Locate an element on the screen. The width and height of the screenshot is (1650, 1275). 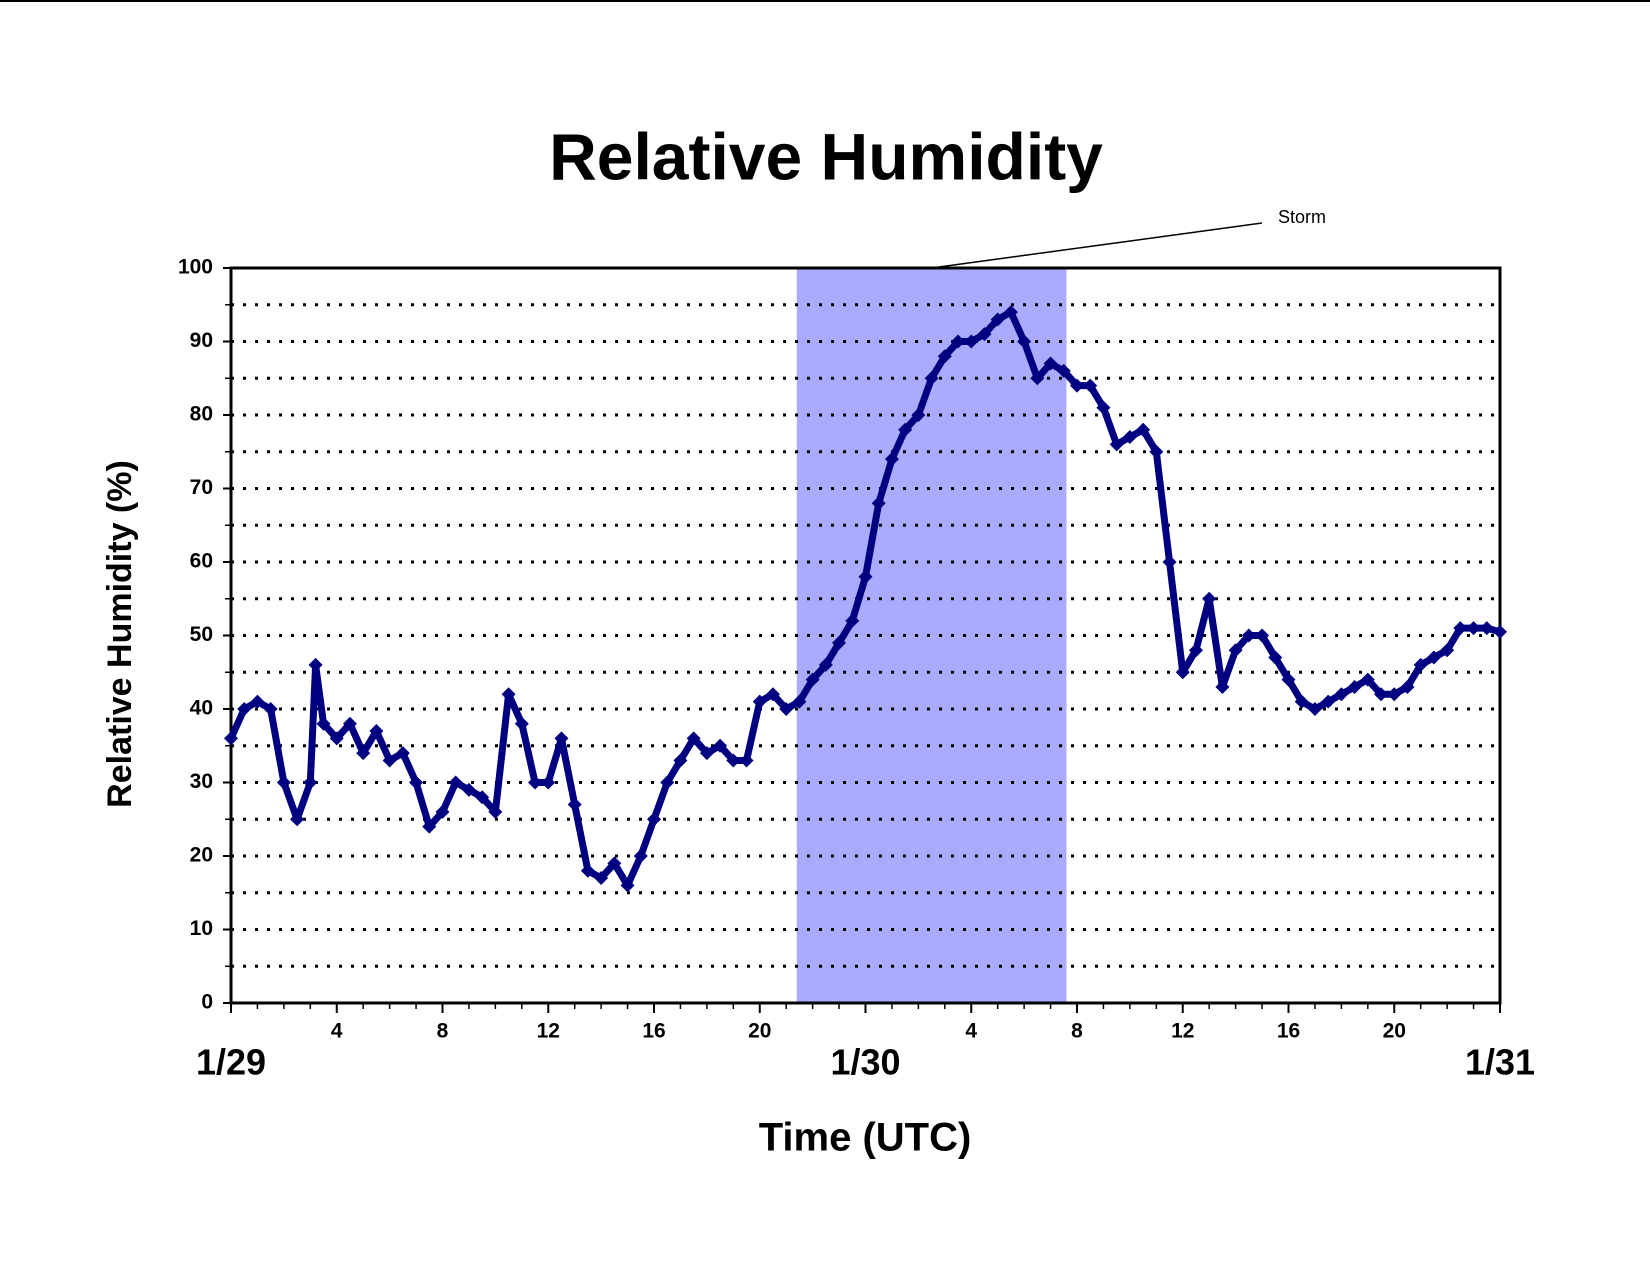
y-tick-label: 10 is located at coordinates (201, 928).